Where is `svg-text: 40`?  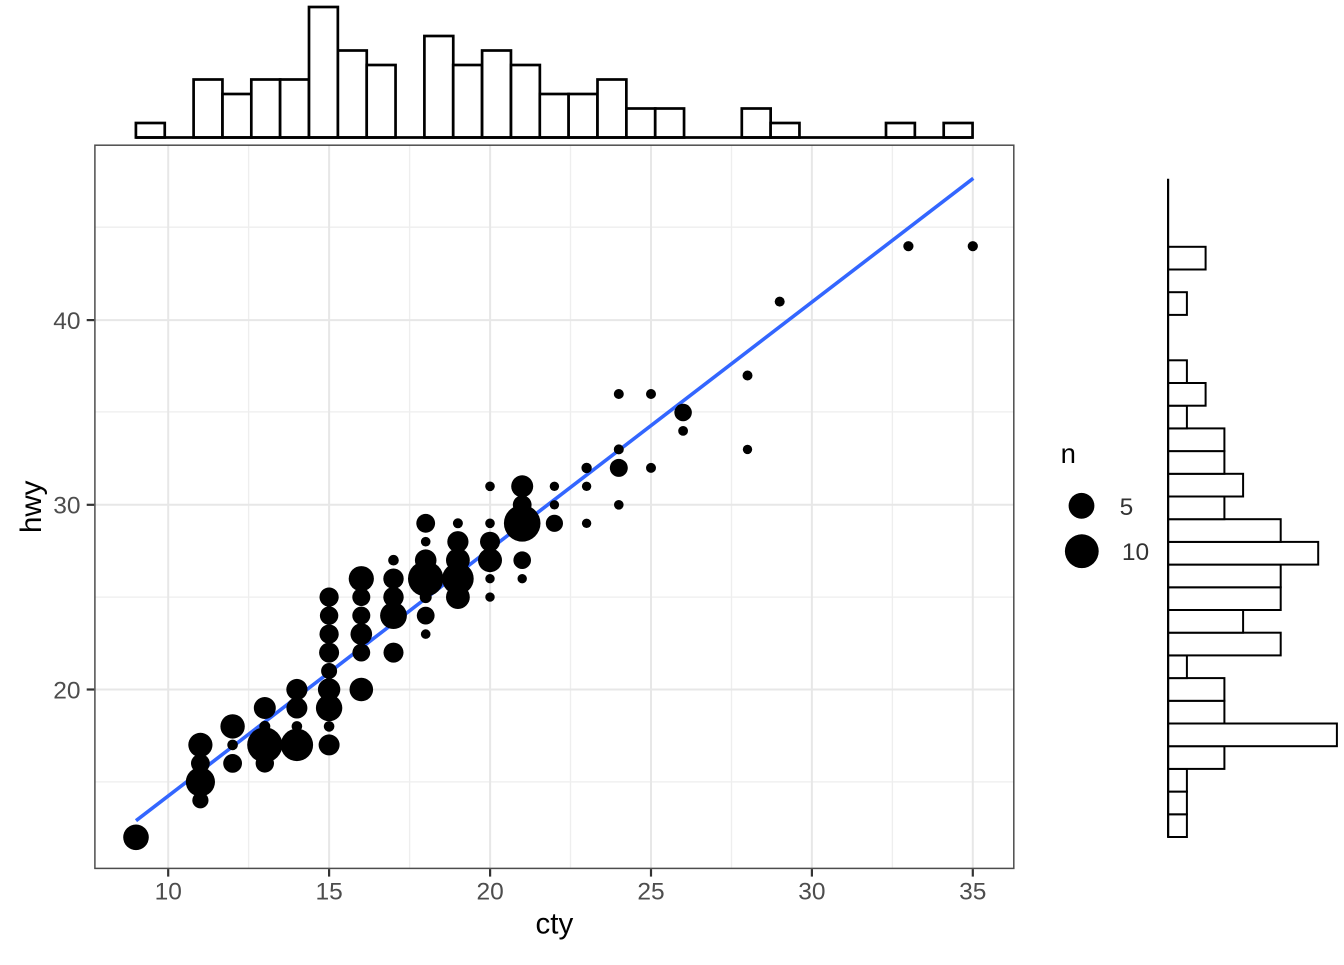
svg-text: 40 is located at coordinates (66, 321).